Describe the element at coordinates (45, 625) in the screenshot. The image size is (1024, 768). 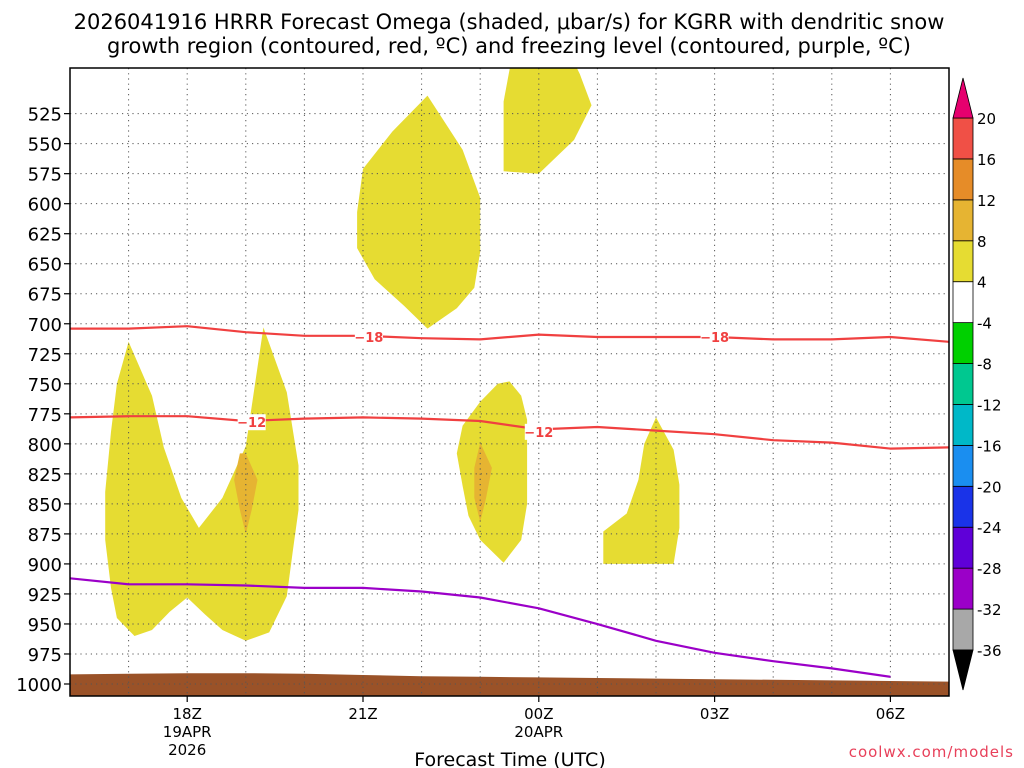
I see `y-tick-label-950: 950` at that location.